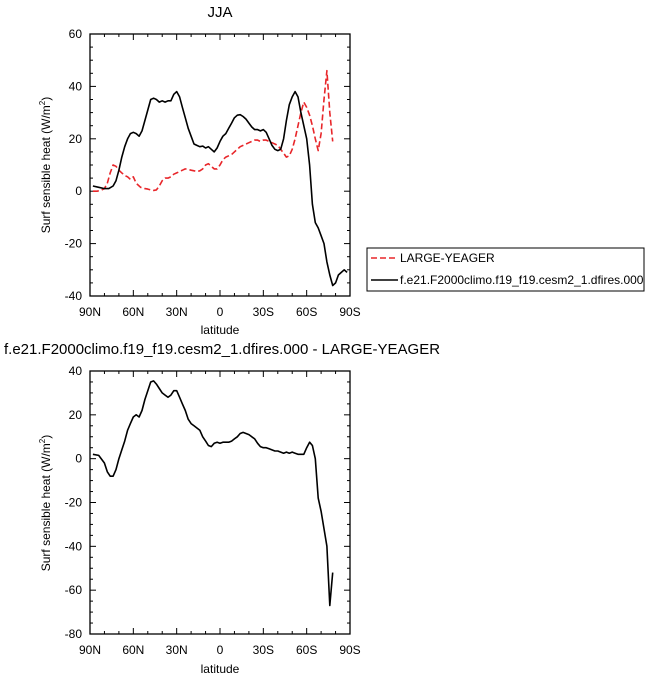 The image size is (649, 681). I want to click on chart-2-series, so click(213, 493).